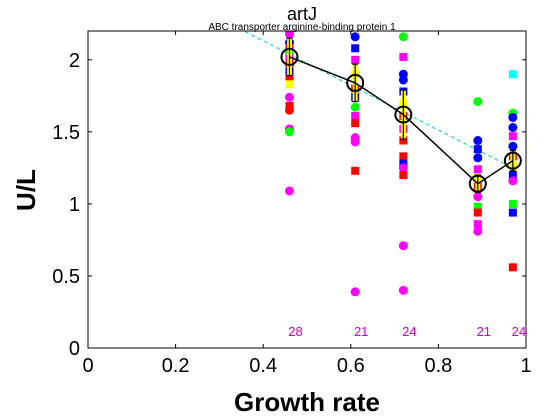 This screenshot has height=420, width=560. What do you see at coordinates (74, 349) in the screenshot?
I see `y-tick-label: 0` at bounding box center [74, 349].